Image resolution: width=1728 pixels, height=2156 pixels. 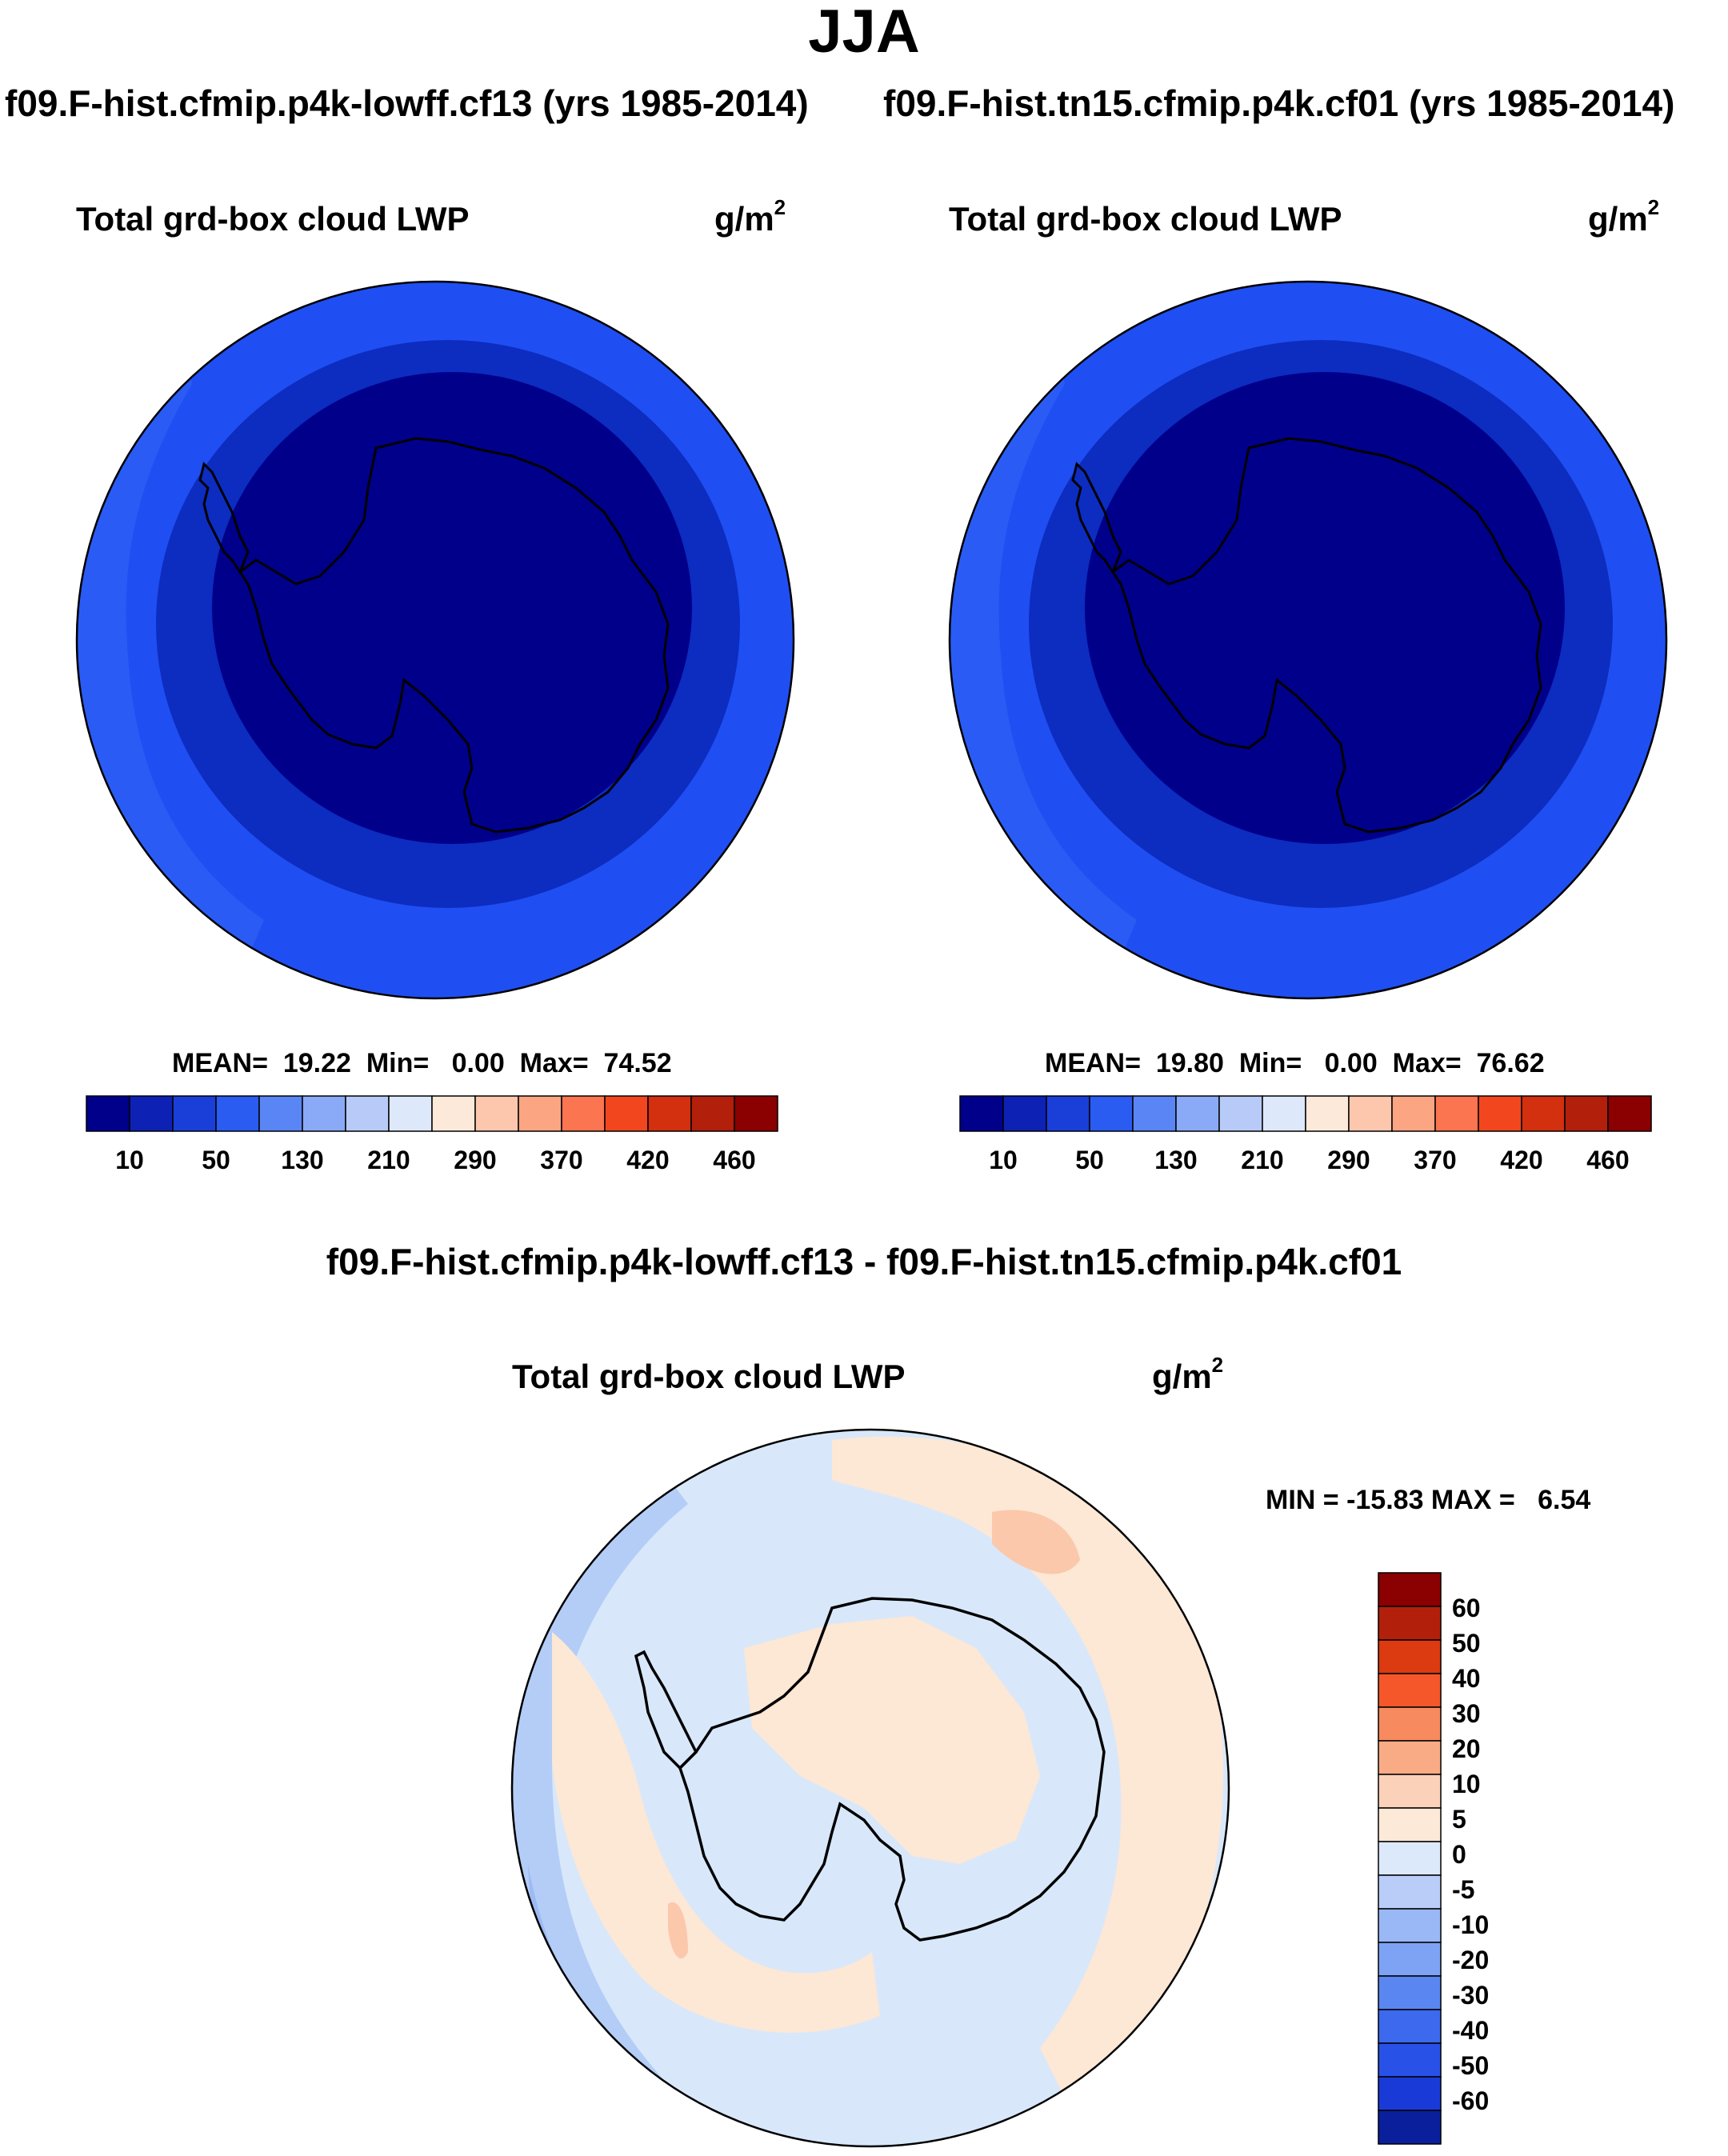 I want to click on left-colorbar, so click(x=432, y=1113).